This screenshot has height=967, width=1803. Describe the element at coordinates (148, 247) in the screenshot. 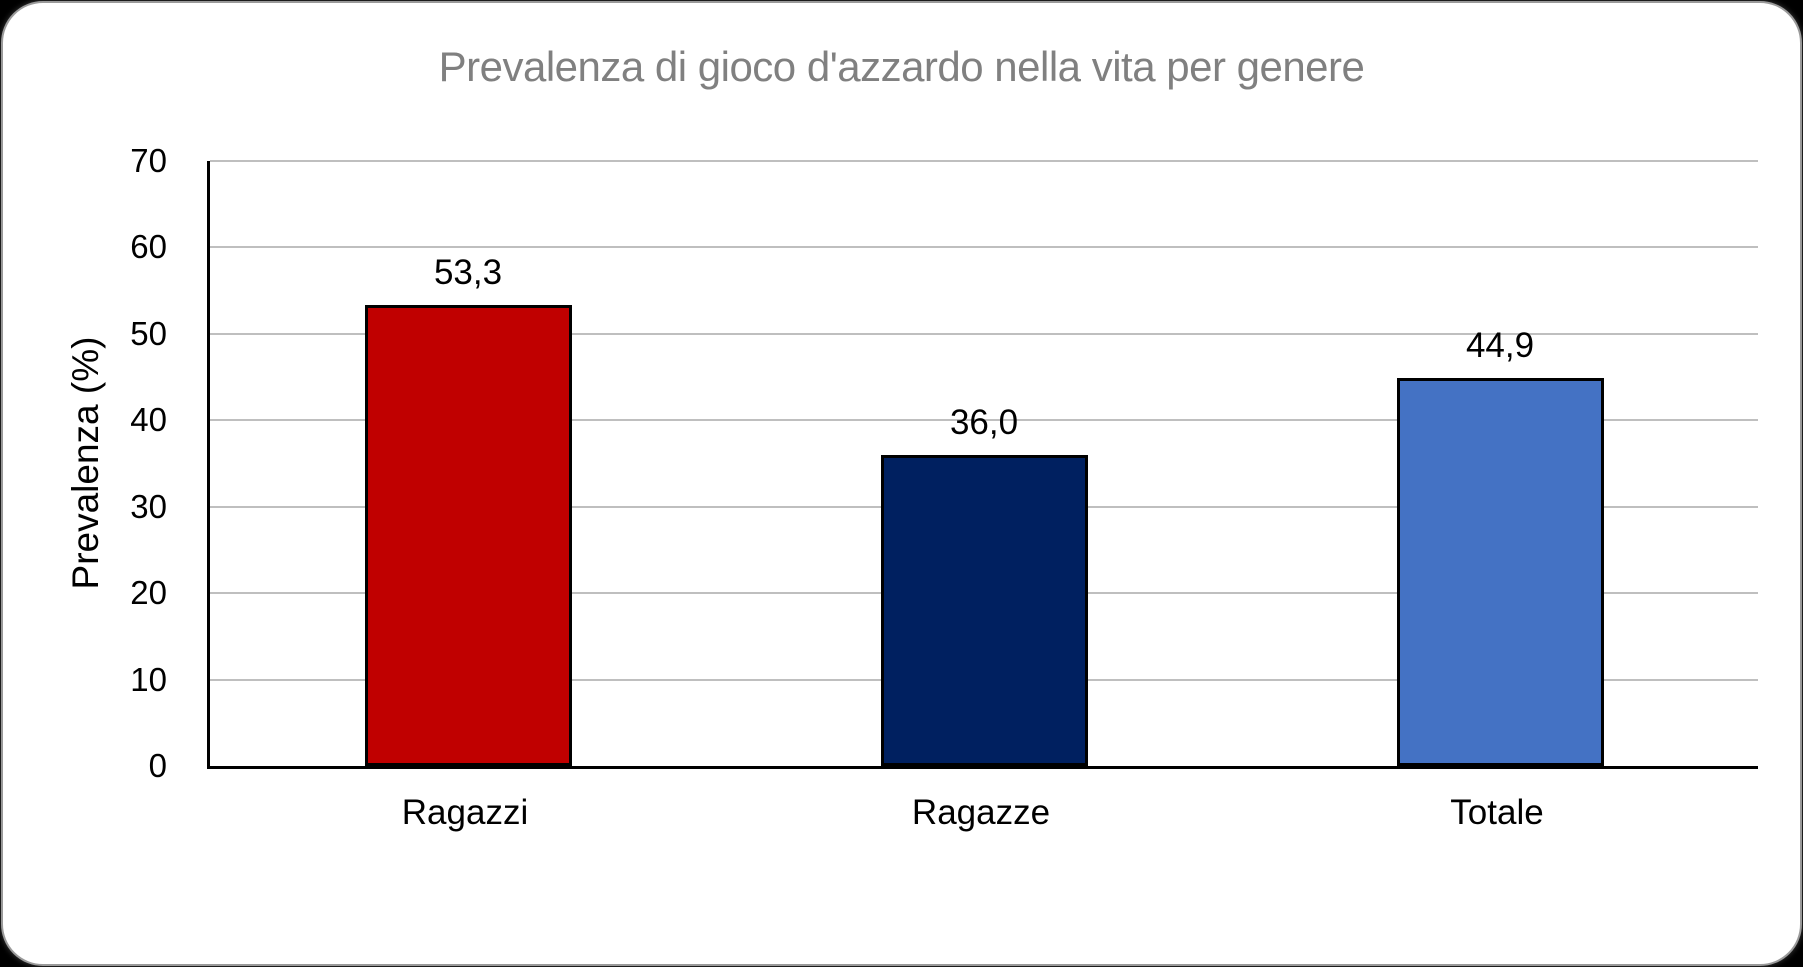

I see `y-axis-tick-label: 60` at that location.